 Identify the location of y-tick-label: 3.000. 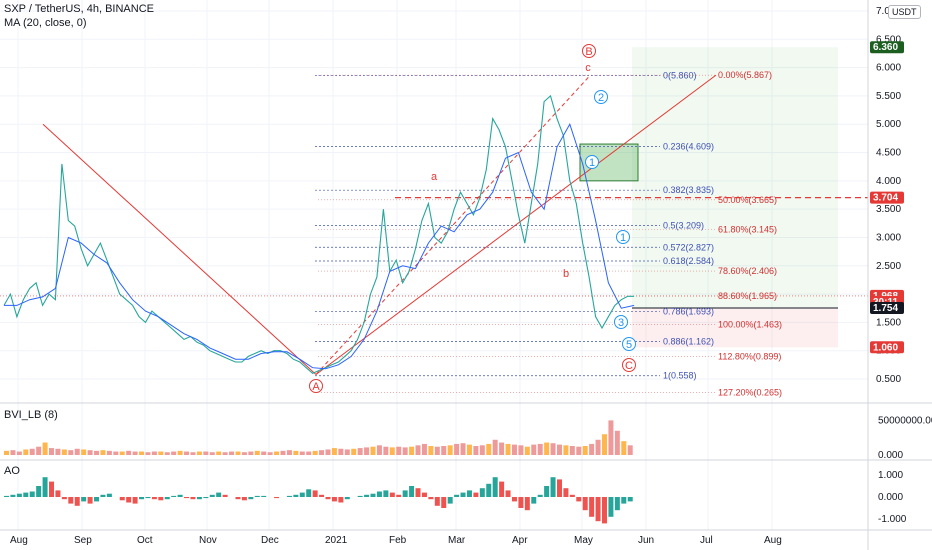
(888, 237).